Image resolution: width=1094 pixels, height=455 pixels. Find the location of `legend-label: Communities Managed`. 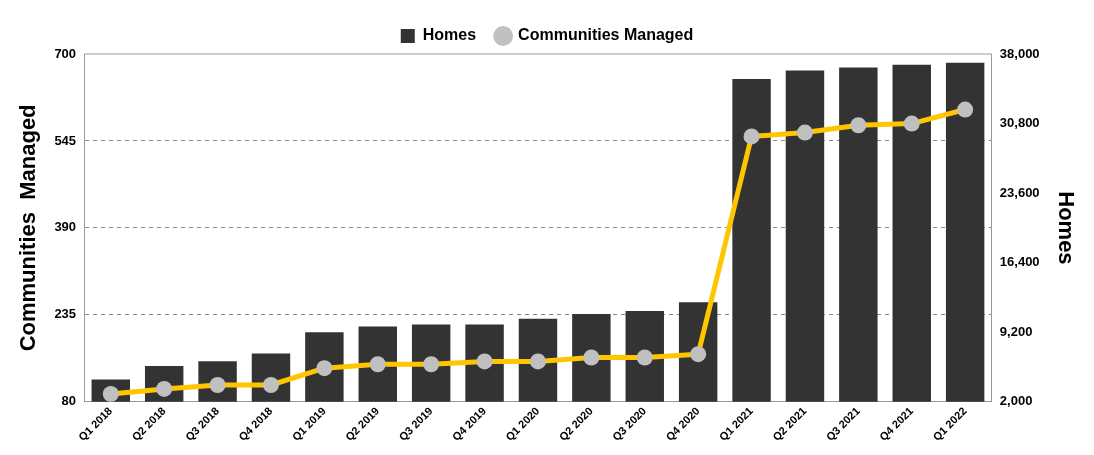

legend-label: Communities Managed is located at coordinates (606, 35).